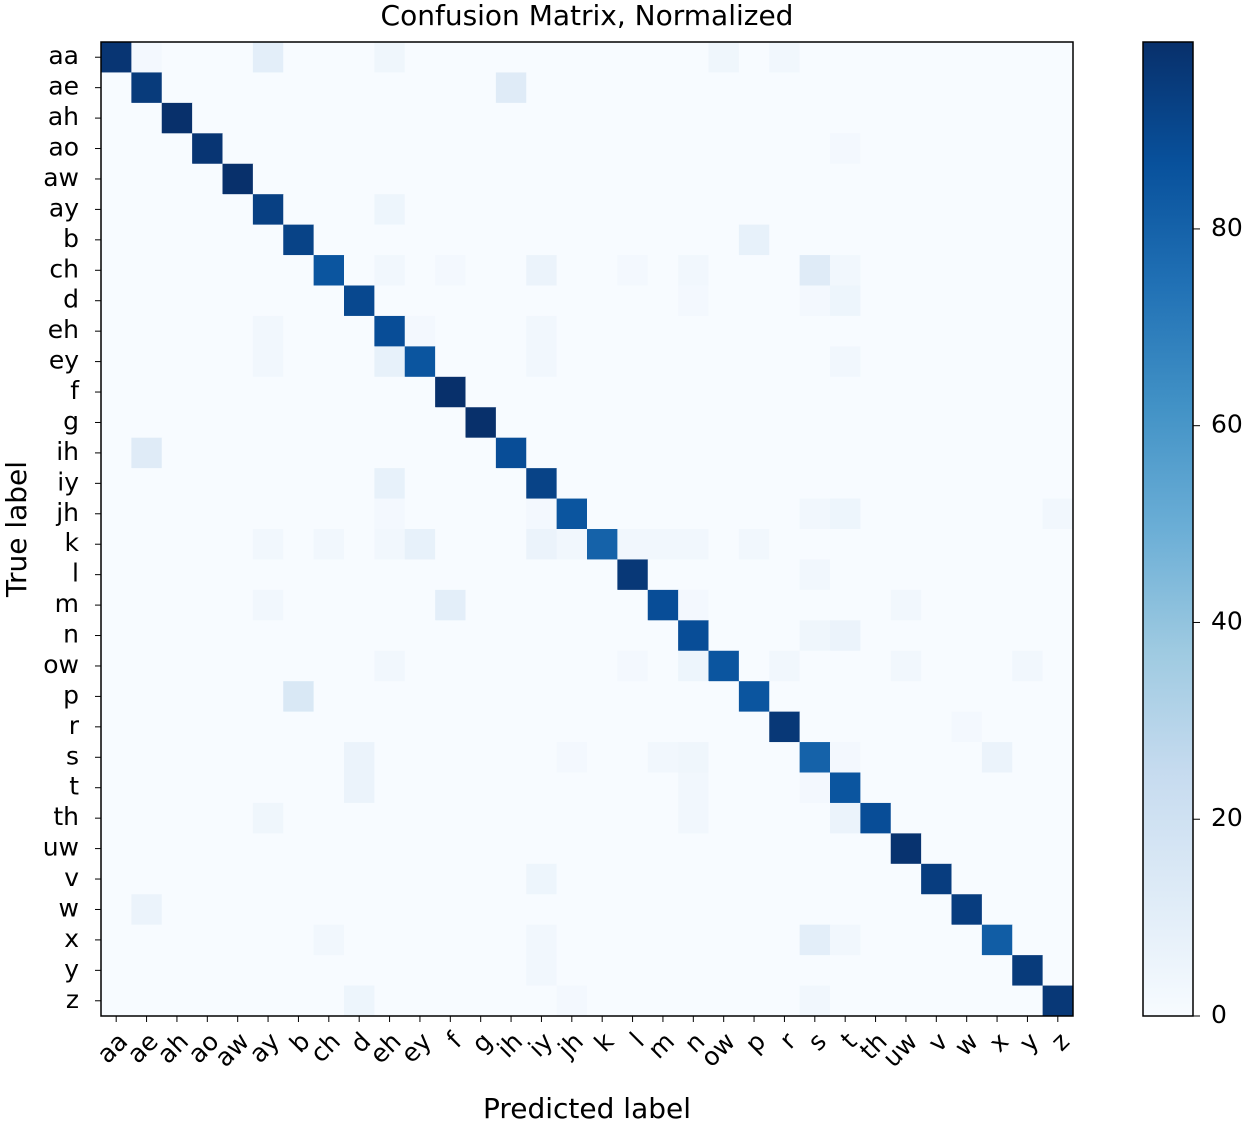 The width and height of the screenshot is (1245, 1126). I want to click on colorbar-tick-label: 20, so click(1227, 817).